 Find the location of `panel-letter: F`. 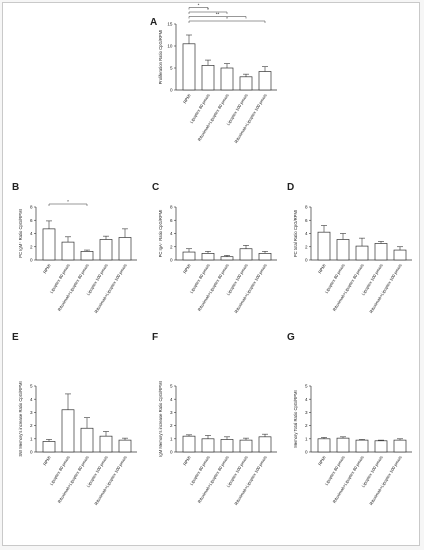

panel-letter: F is located at coordinates (155, 337).